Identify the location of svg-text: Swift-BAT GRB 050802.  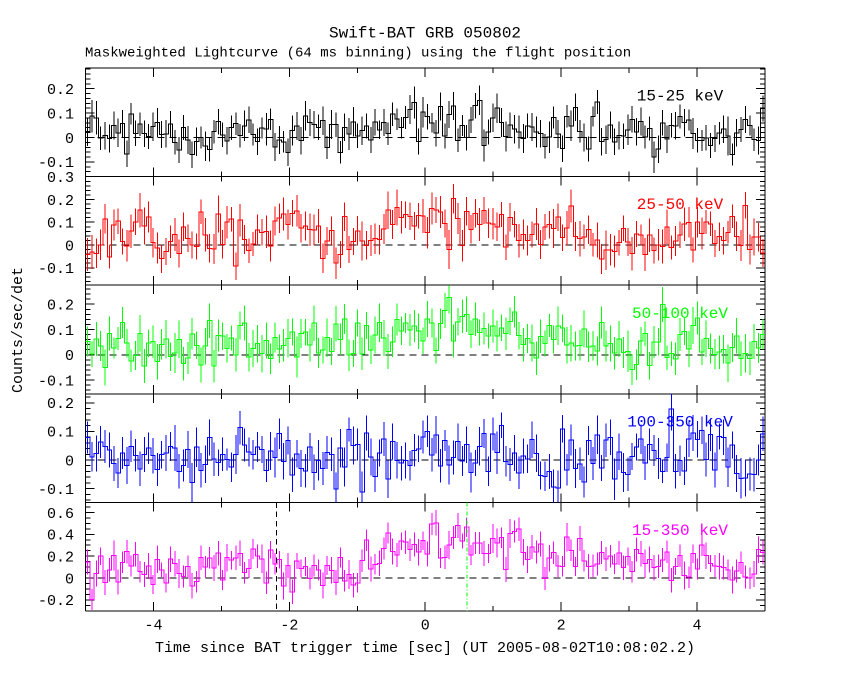
(425, 34).